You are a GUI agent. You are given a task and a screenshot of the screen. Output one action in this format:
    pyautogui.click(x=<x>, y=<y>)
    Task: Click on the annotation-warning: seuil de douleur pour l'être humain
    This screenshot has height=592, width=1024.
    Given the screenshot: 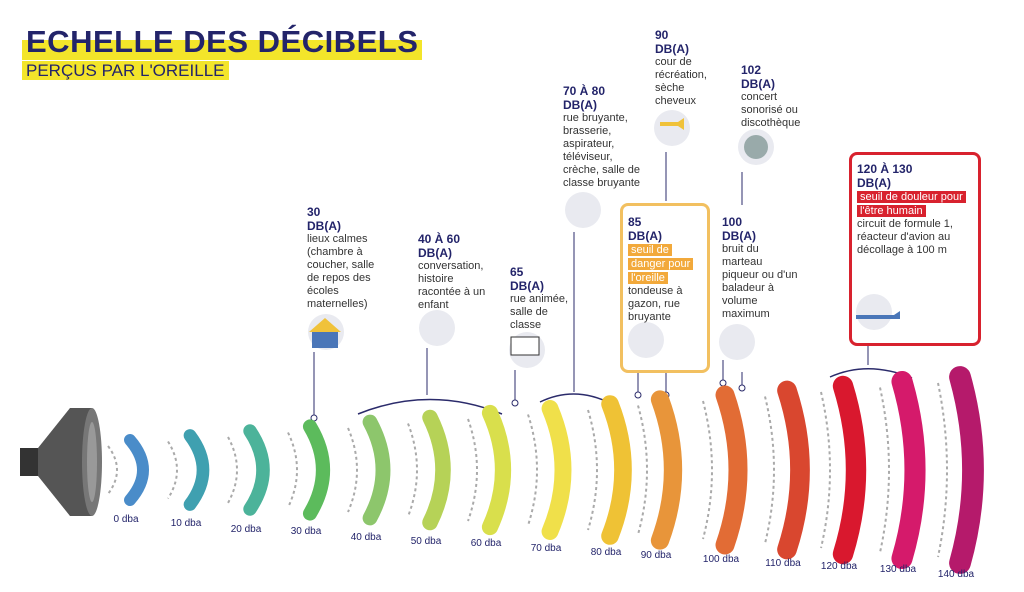 What is the action you would take?
    pyautogui.click(x=911, y=204)
    